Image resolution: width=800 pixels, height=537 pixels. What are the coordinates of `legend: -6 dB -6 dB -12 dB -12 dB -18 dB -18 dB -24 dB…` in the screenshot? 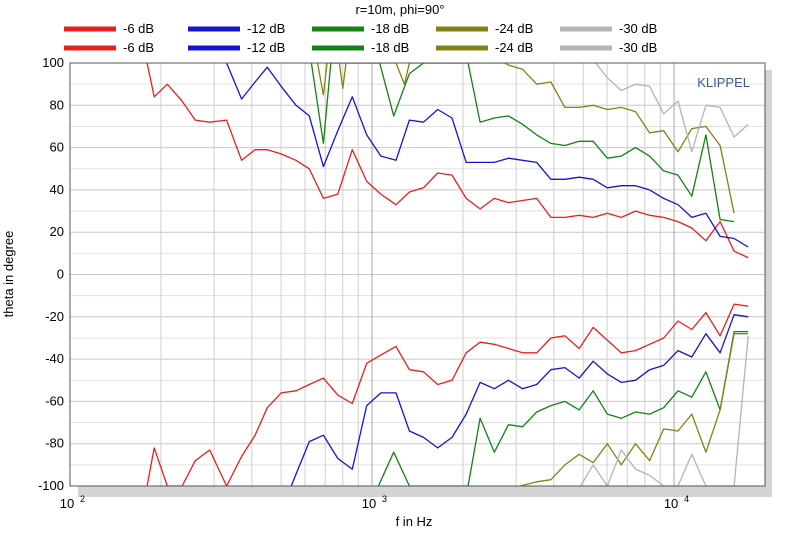 It's located at (360, 38).